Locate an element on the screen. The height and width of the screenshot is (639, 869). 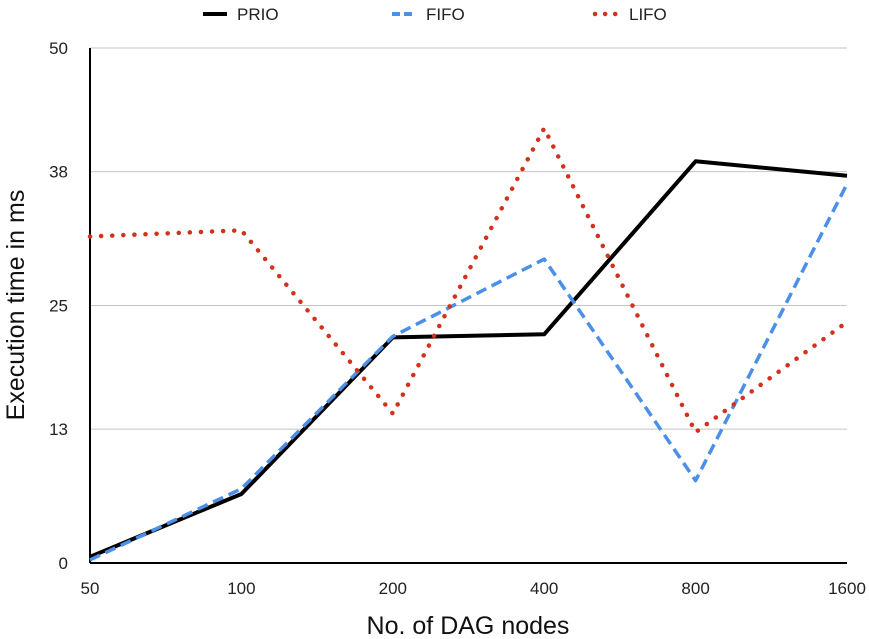
x-tick-label: 400 is located at coordinates (544, 588).